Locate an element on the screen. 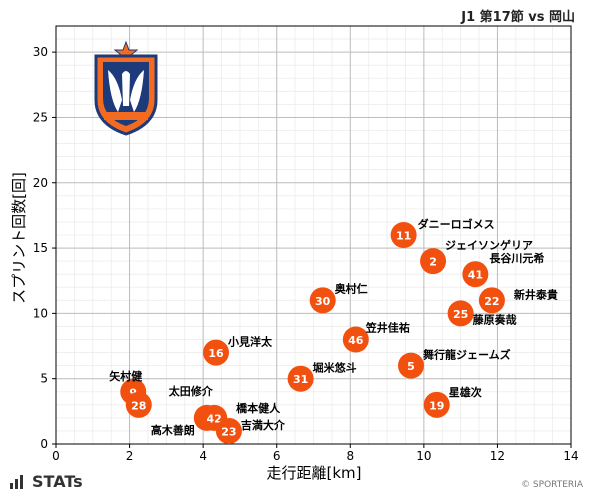 The image size is (591, 496). point-number: 16 is located at coordinates (216, 353).